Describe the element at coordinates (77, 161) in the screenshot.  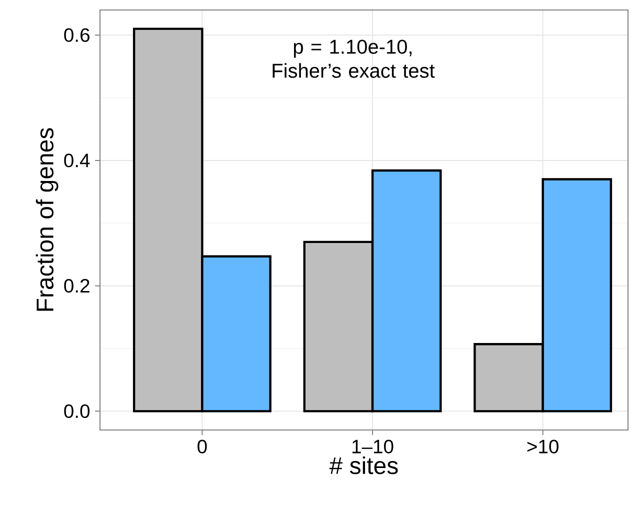
I see `y-tick-label: 0.4` at that location.